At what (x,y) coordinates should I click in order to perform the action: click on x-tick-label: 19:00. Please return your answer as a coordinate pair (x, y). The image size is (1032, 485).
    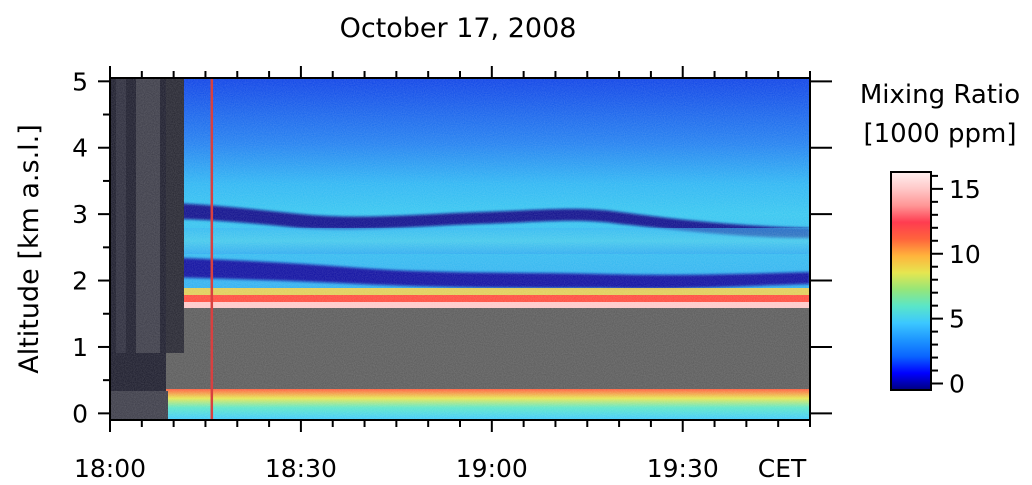
    Looking at the image, I should click on (492, 468).